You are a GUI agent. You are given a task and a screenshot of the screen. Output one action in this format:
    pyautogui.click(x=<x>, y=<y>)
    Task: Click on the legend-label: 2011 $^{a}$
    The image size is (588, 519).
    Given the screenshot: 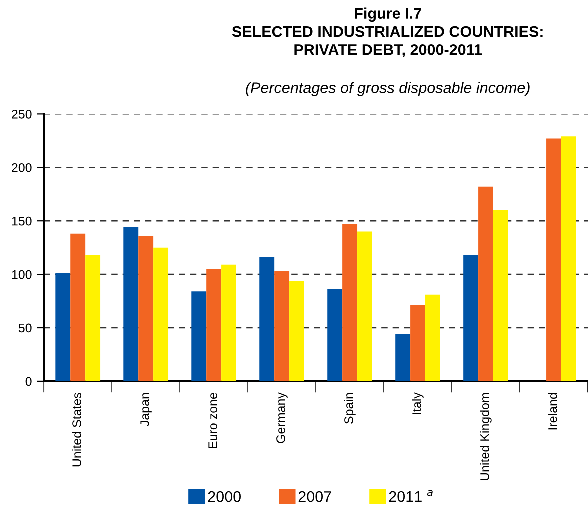 What is the action you would take?
    pyautogui.click(x=411, y=496)
    